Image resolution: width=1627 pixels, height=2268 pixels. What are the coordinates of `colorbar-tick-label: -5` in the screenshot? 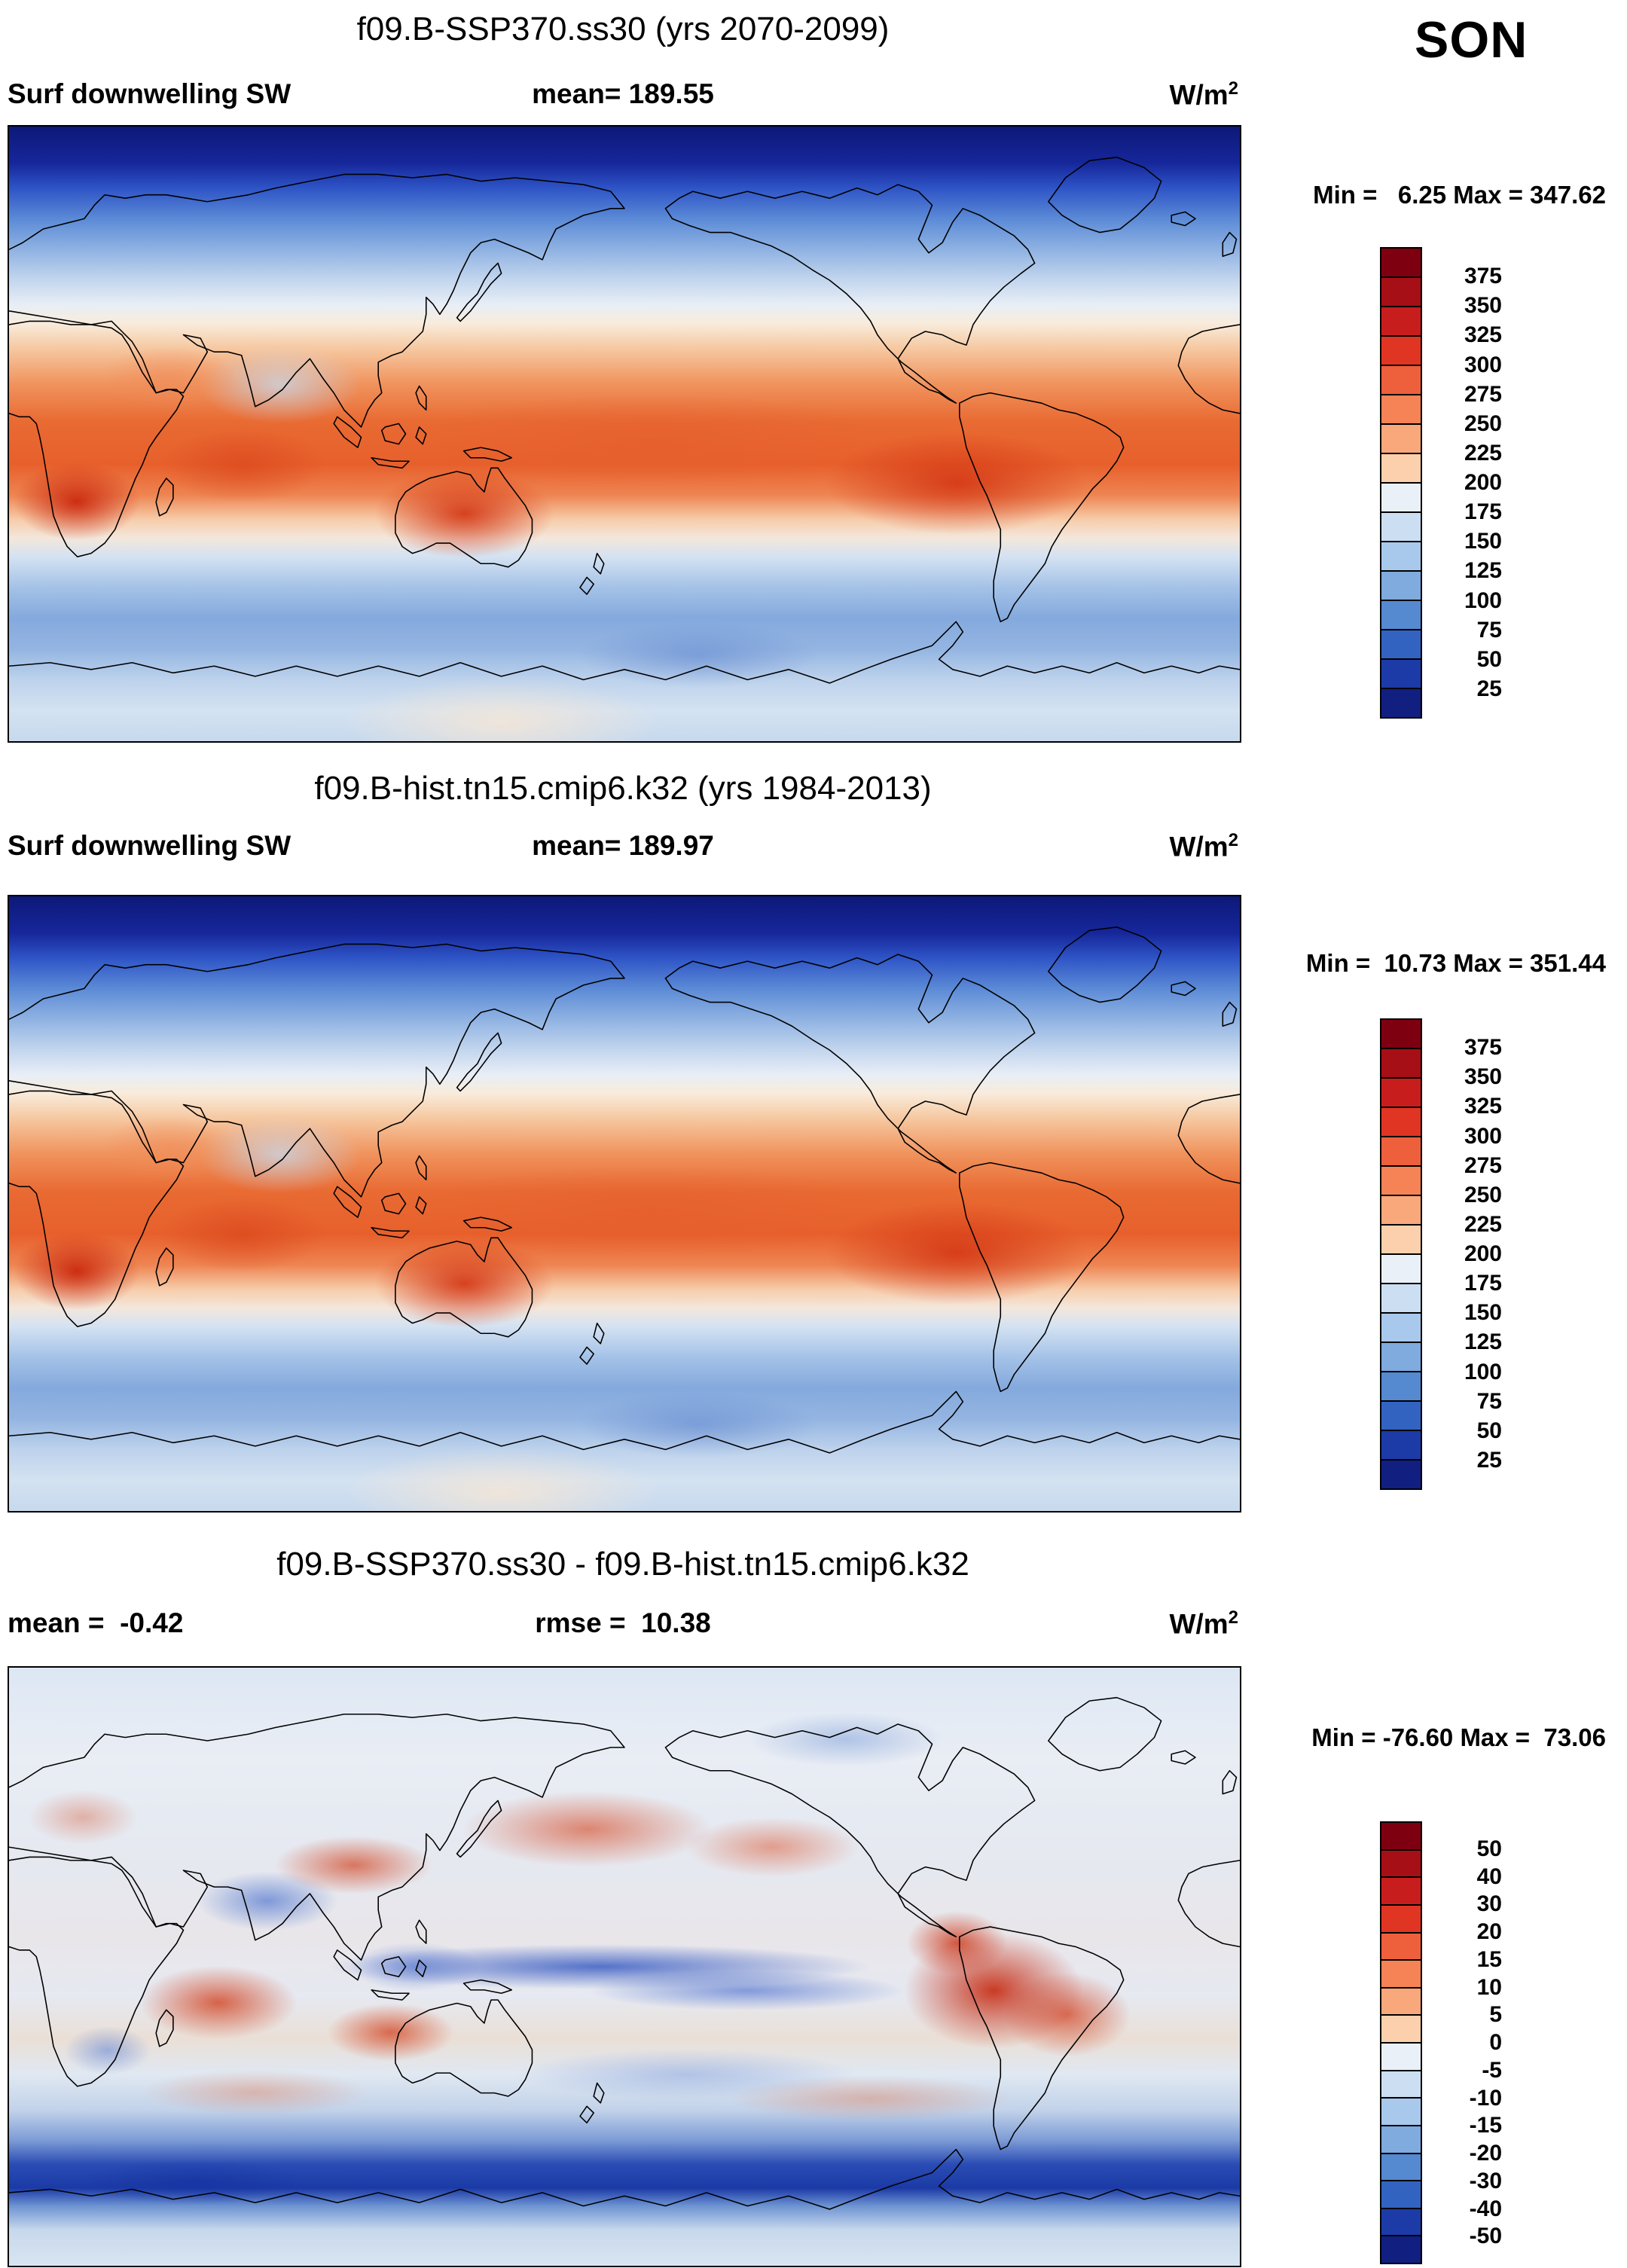 It's located at (1492, 2070).